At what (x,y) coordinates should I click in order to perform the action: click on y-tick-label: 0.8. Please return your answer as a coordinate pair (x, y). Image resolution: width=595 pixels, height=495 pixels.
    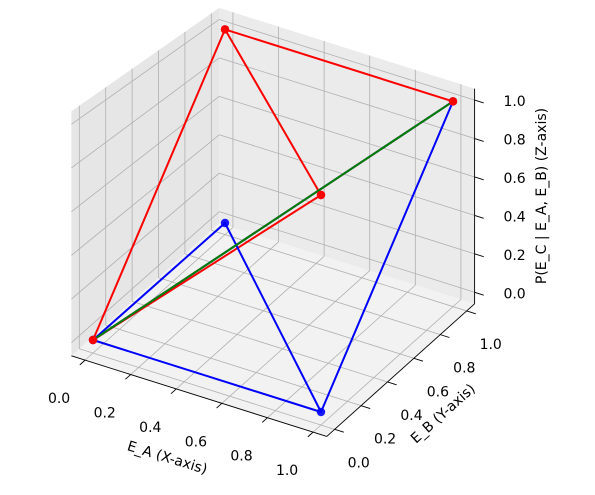
    Looking at the image, I should click on (464, 369).